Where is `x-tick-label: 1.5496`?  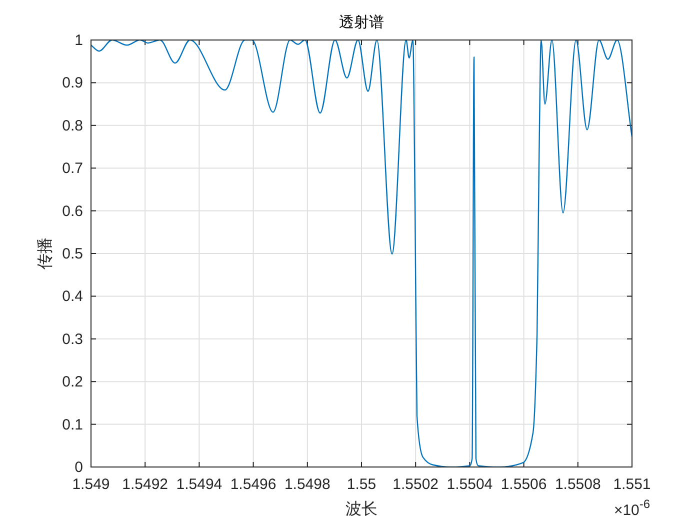
x-tick-label: 1.5496 is located at coordinates (253, 484).